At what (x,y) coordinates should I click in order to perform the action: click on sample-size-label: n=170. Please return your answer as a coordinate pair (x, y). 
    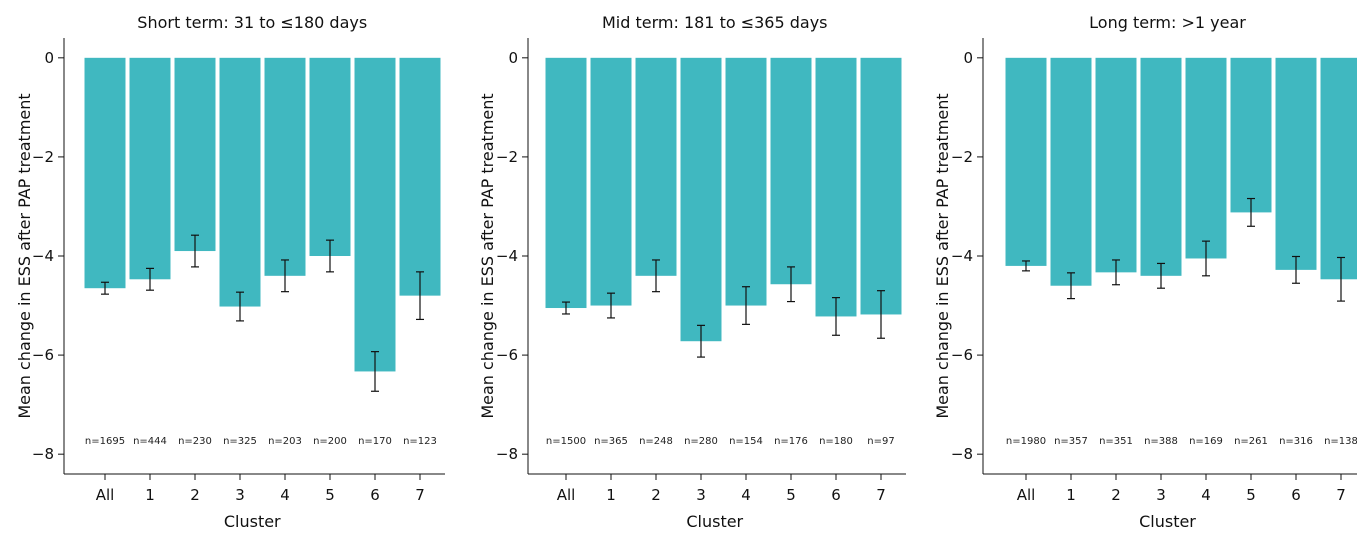
    Looking at the image, I should click on (375, 441).